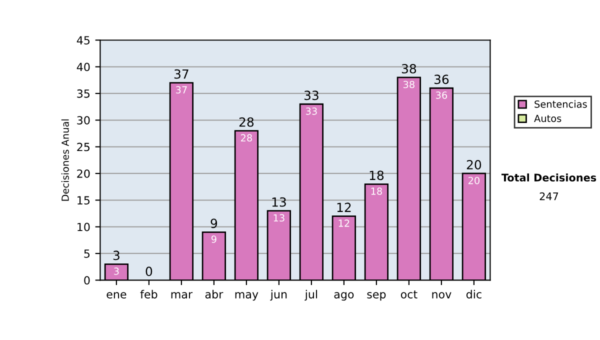 The height and width of the screenshot is (340, 600). I want to click on total-label: 3, so click(116, 255).